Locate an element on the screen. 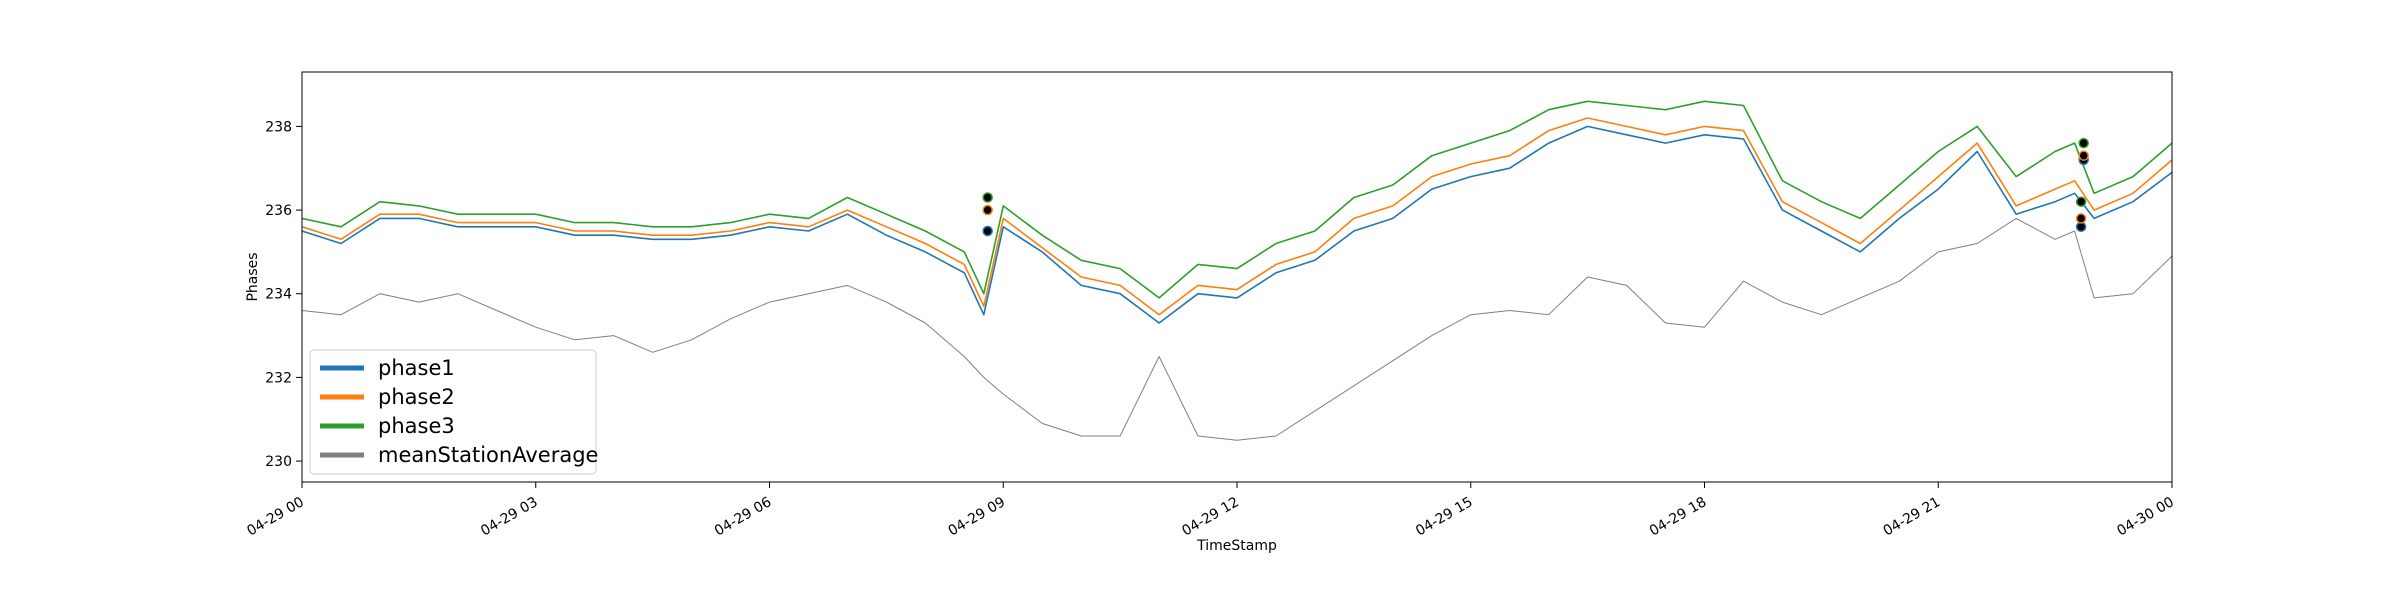 The width and height of the screenshot is (2400, 600). legend-label-meanStationAverage: meanStationAverage is located at coordinates (488, 455).